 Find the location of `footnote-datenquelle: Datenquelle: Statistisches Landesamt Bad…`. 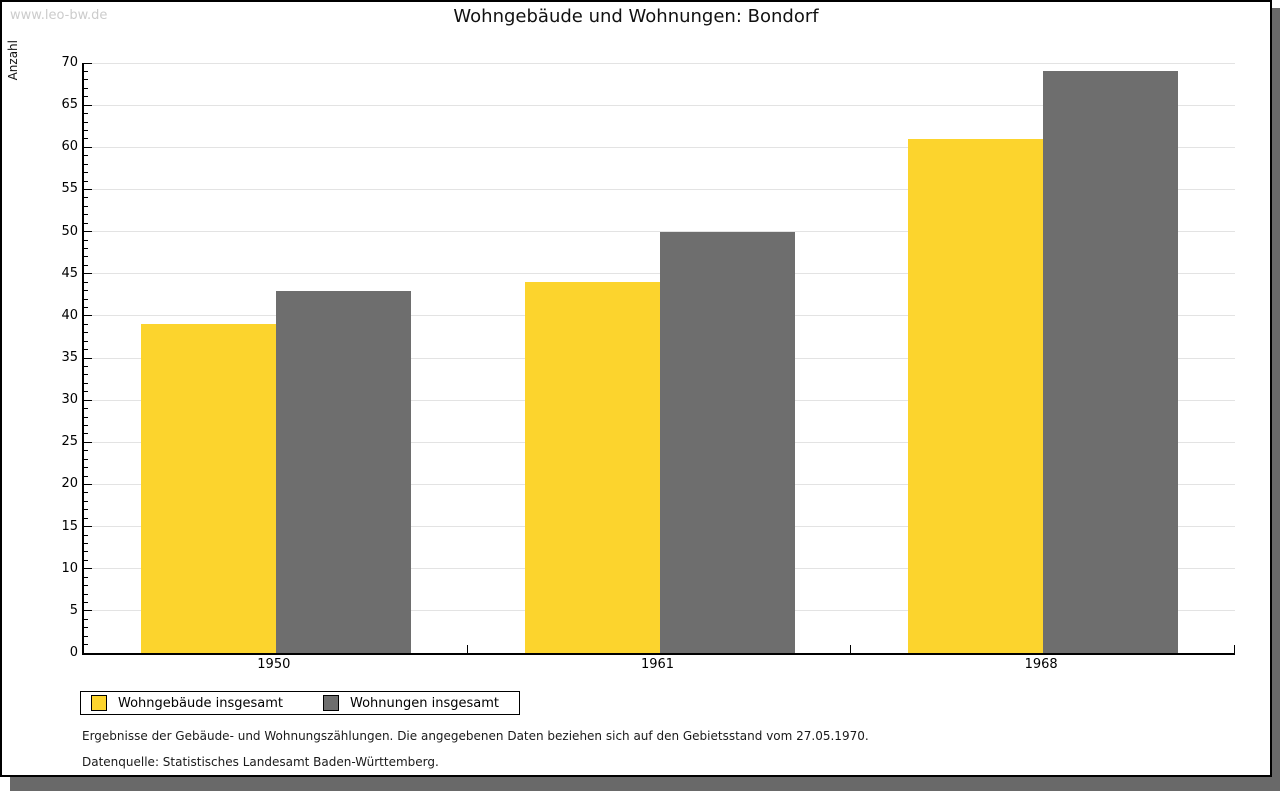

footnote-datenquelle: Datenquelle: Statistisches Landesamt Bad… is located at coordinates (260, 762).